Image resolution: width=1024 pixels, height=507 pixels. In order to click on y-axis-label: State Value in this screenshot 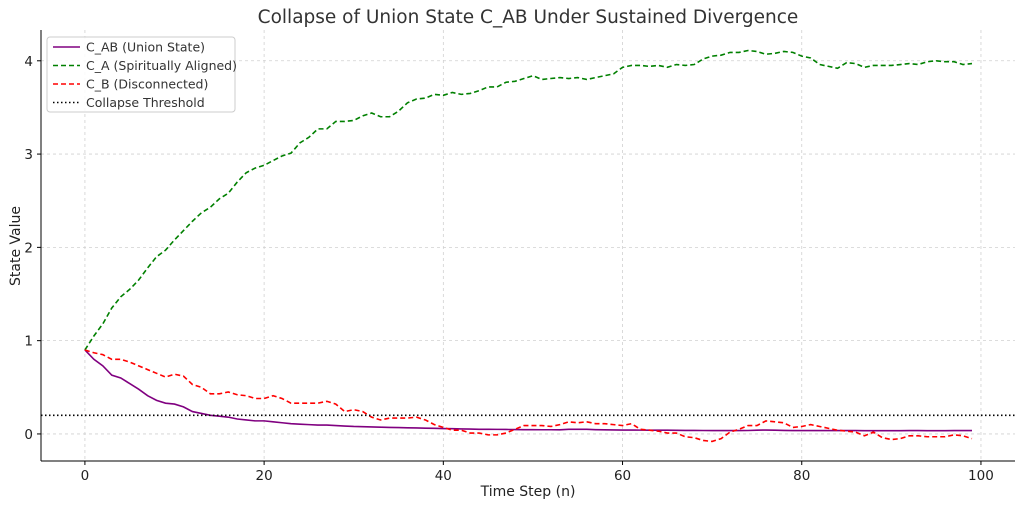, I will do `click(16, 246)`.